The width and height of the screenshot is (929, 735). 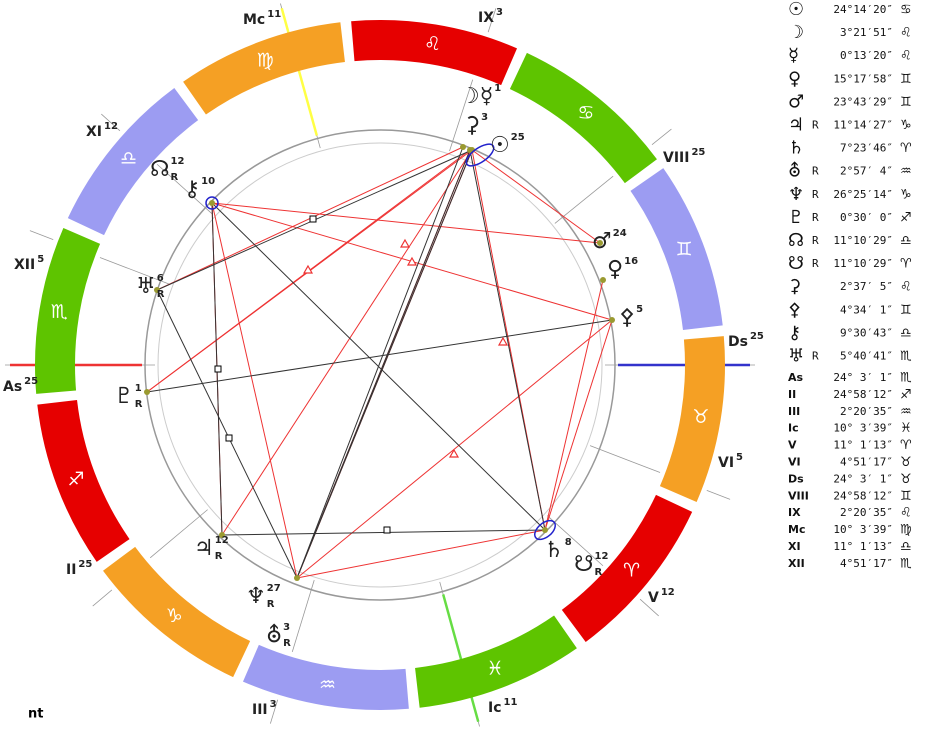 What do you see at coordinates (24, 265) in the screenshot?
I see `house-name: XII` at bounding box center [24, 265].